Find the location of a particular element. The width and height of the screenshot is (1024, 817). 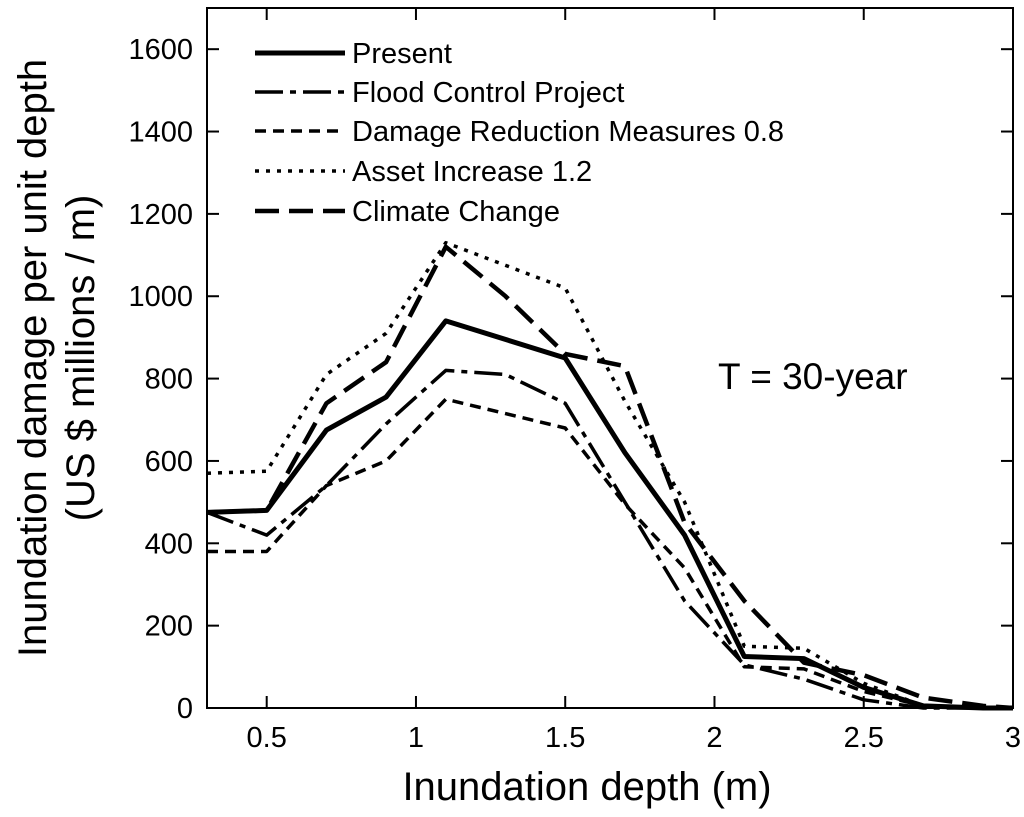

x-tick-label: 2 is located at coordinates (714, 738).